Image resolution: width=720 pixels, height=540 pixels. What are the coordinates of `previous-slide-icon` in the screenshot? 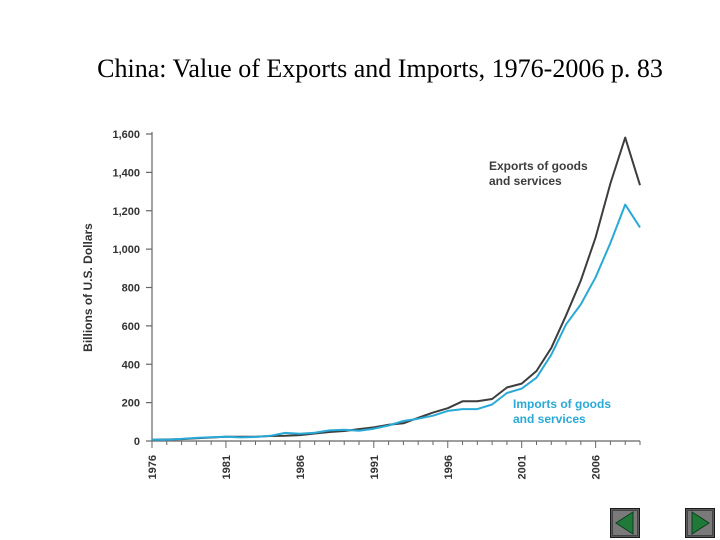 It's located at (625, 523).